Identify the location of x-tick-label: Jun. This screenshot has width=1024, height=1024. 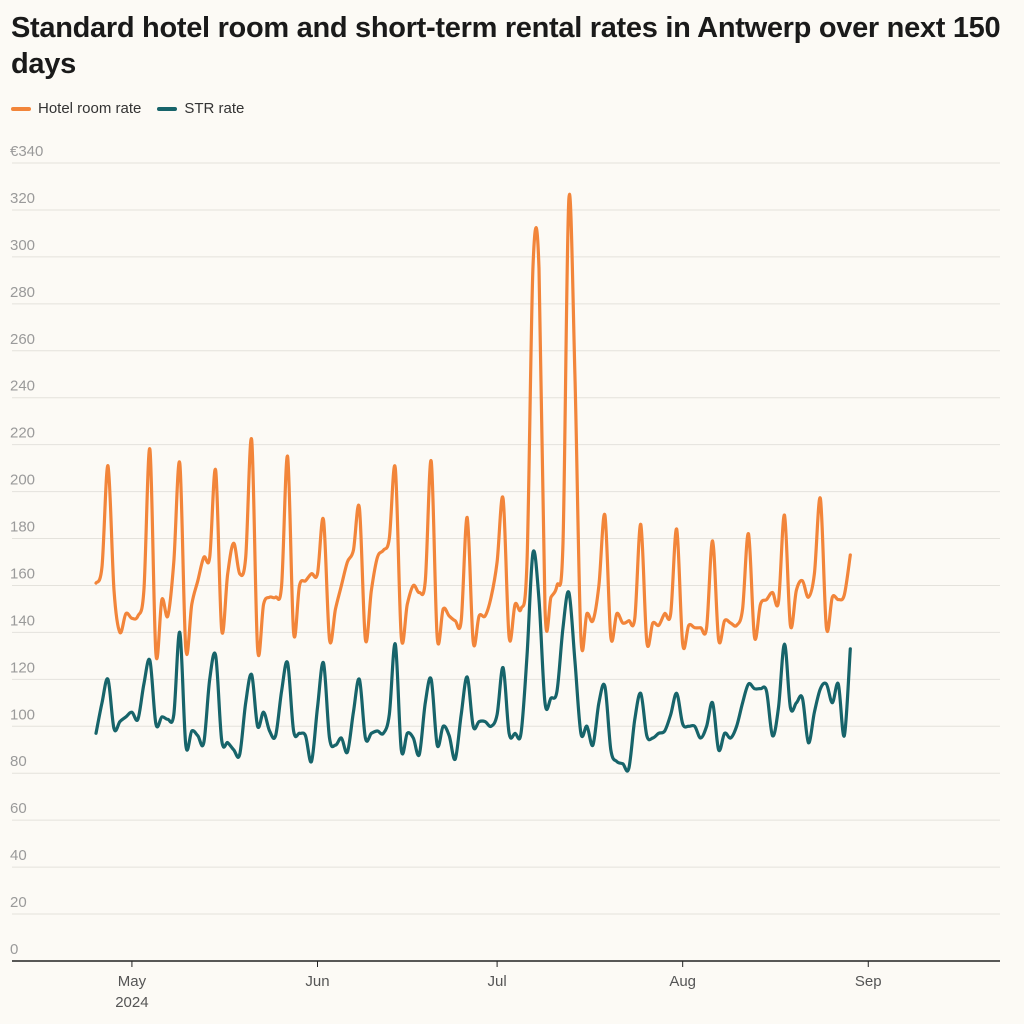
(317, 981).